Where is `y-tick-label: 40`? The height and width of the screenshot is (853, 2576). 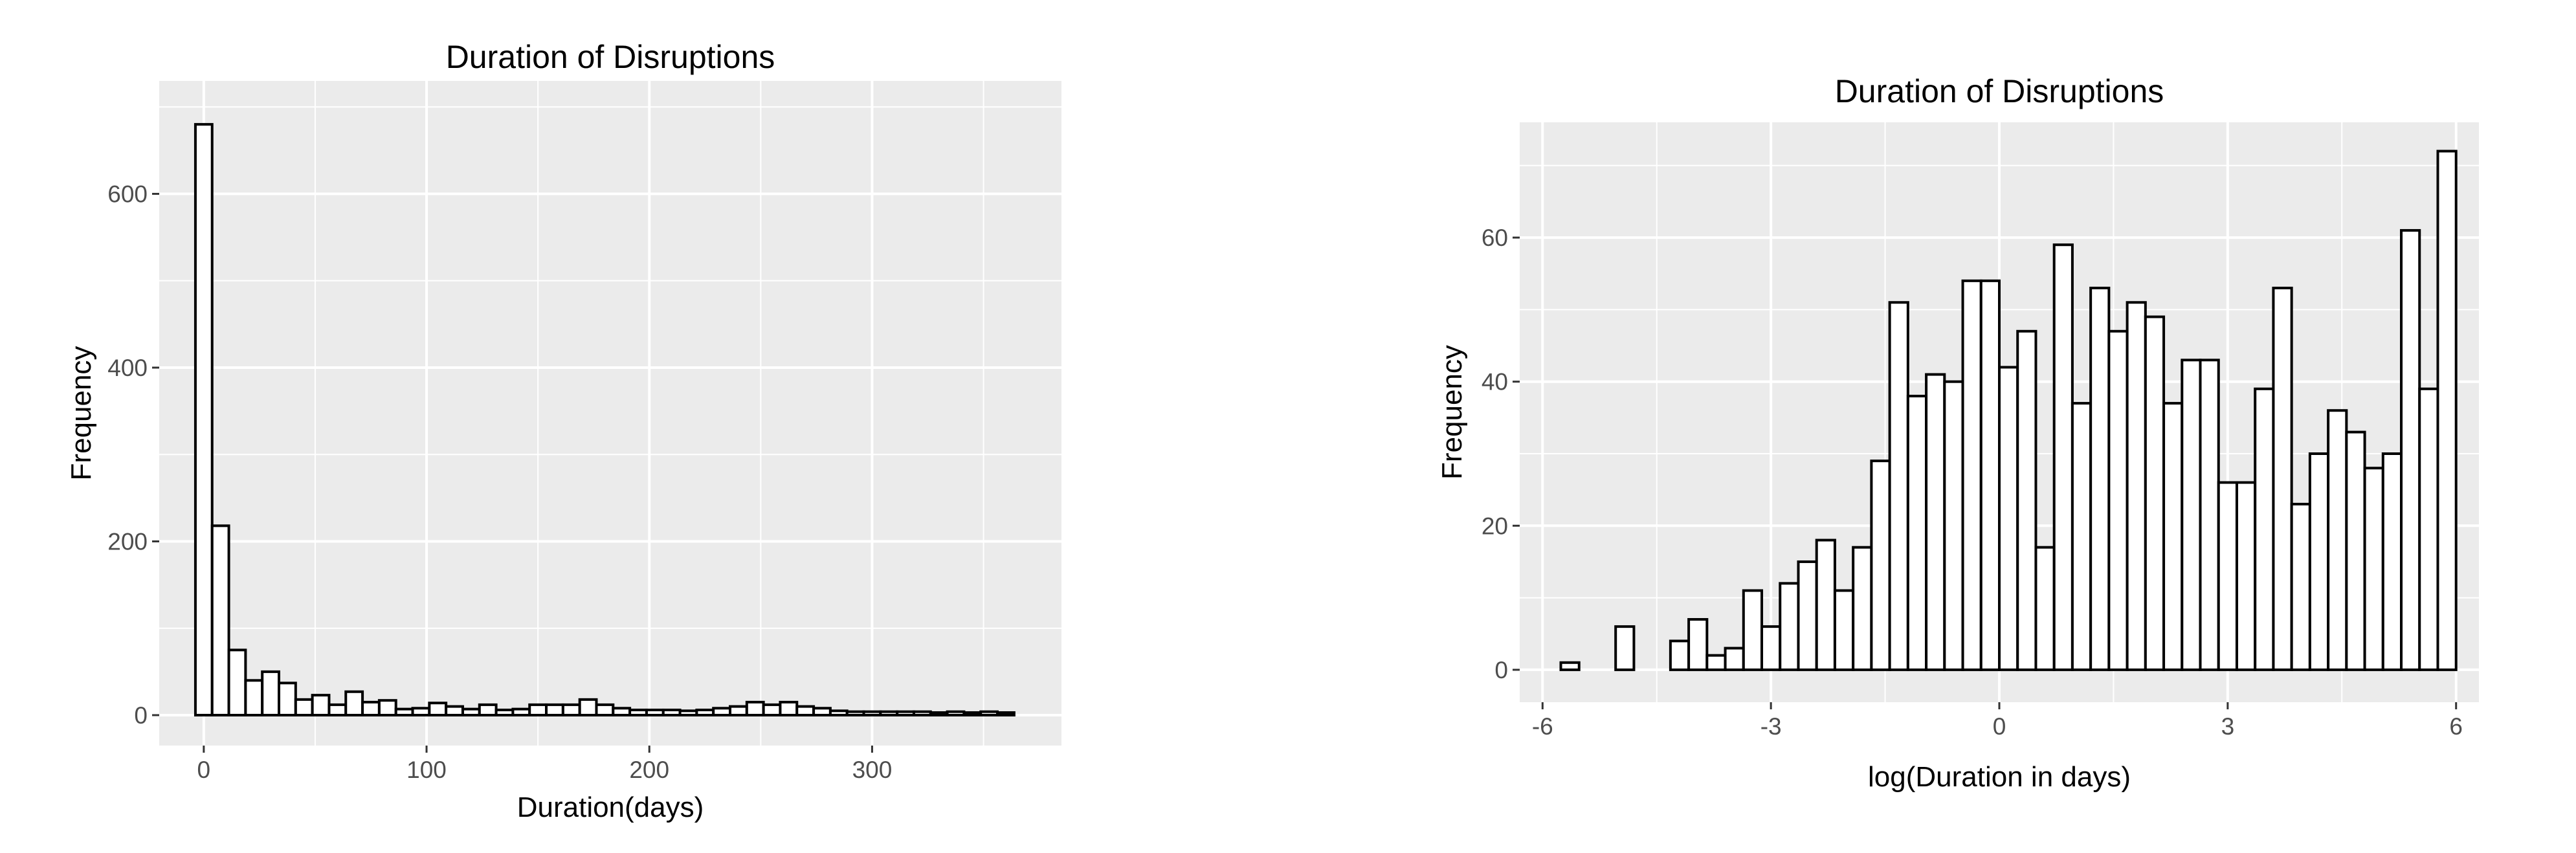 y-tick-label: 40 is located at coordinates (1495, 382).